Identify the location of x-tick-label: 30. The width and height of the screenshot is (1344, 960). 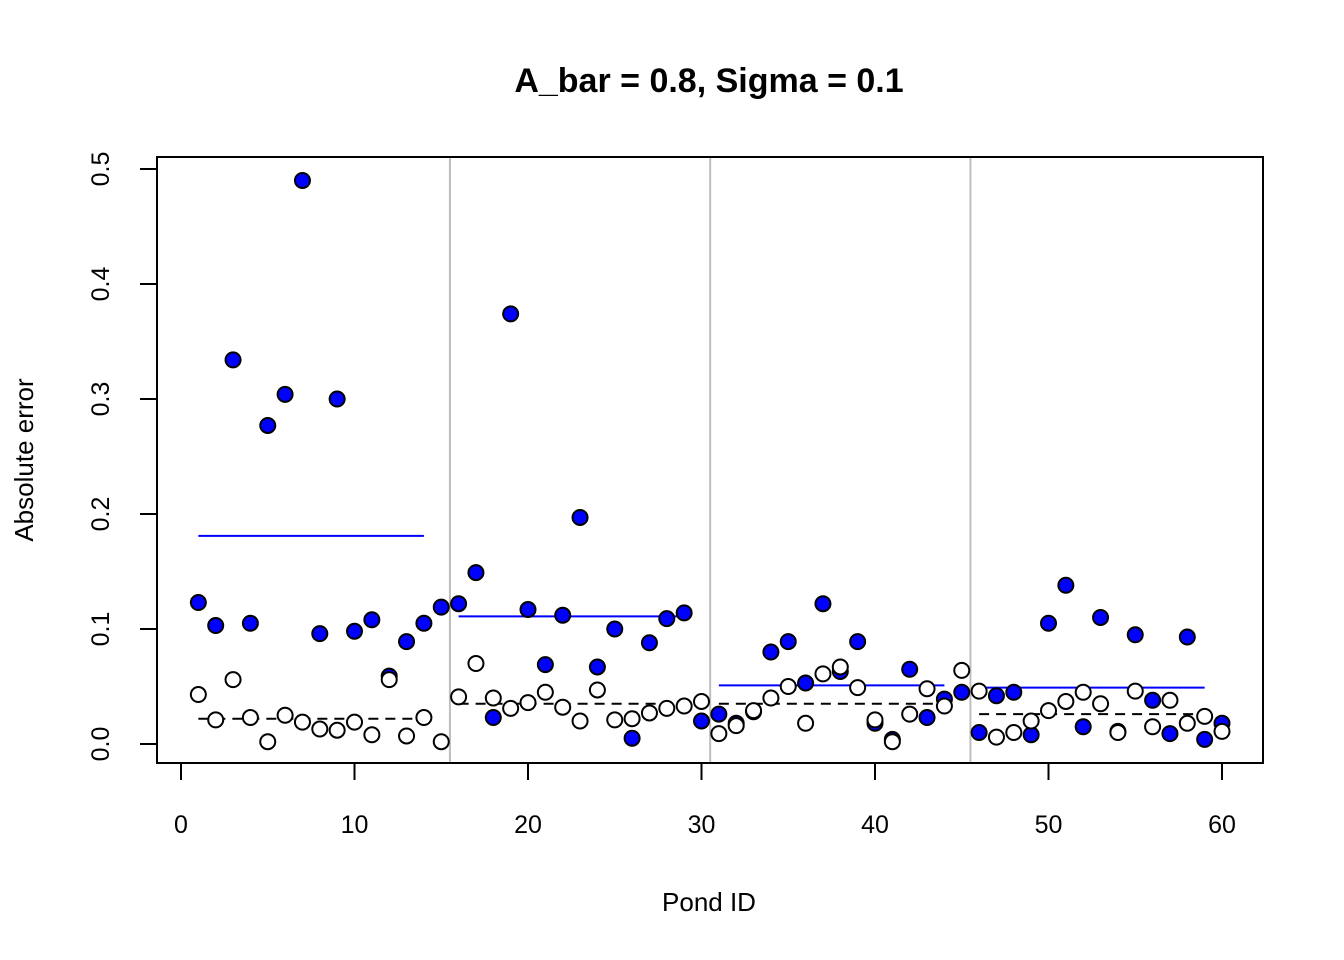
(702, 825).